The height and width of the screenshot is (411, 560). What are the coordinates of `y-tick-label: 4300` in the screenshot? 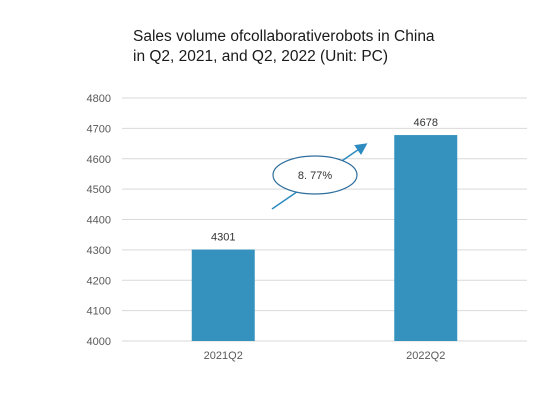 It's located at (99, 251).